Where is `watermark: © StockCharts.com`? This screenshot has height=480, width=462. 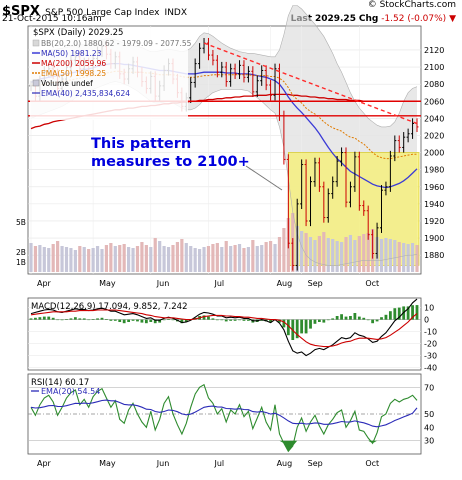
watermark: © StockCharts.com is located at coordinates (411, 5).